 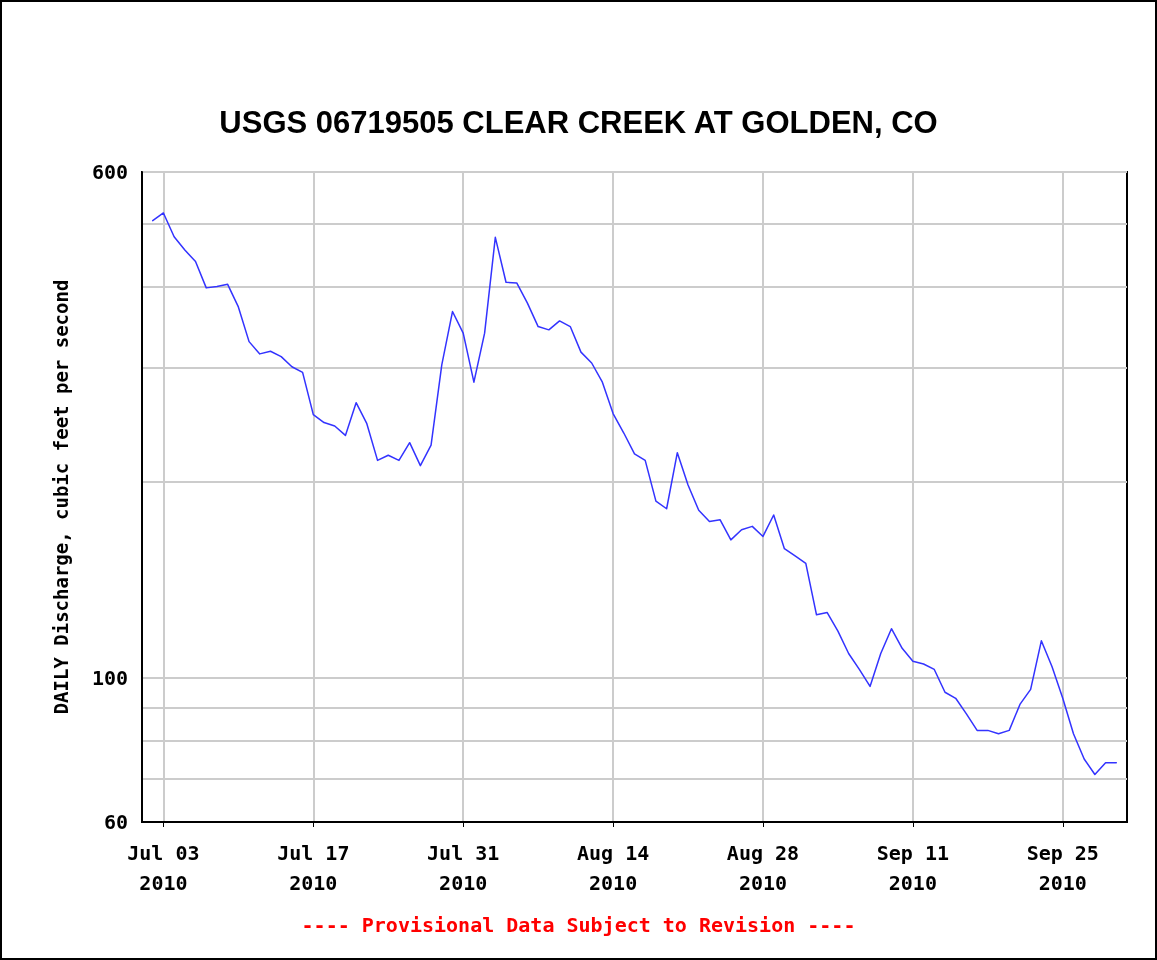 What do you see at coordinates (463, 868) in the screenshot?
I see `x-tick-label: Jul 31 2010` at bounding box center [463, 868].